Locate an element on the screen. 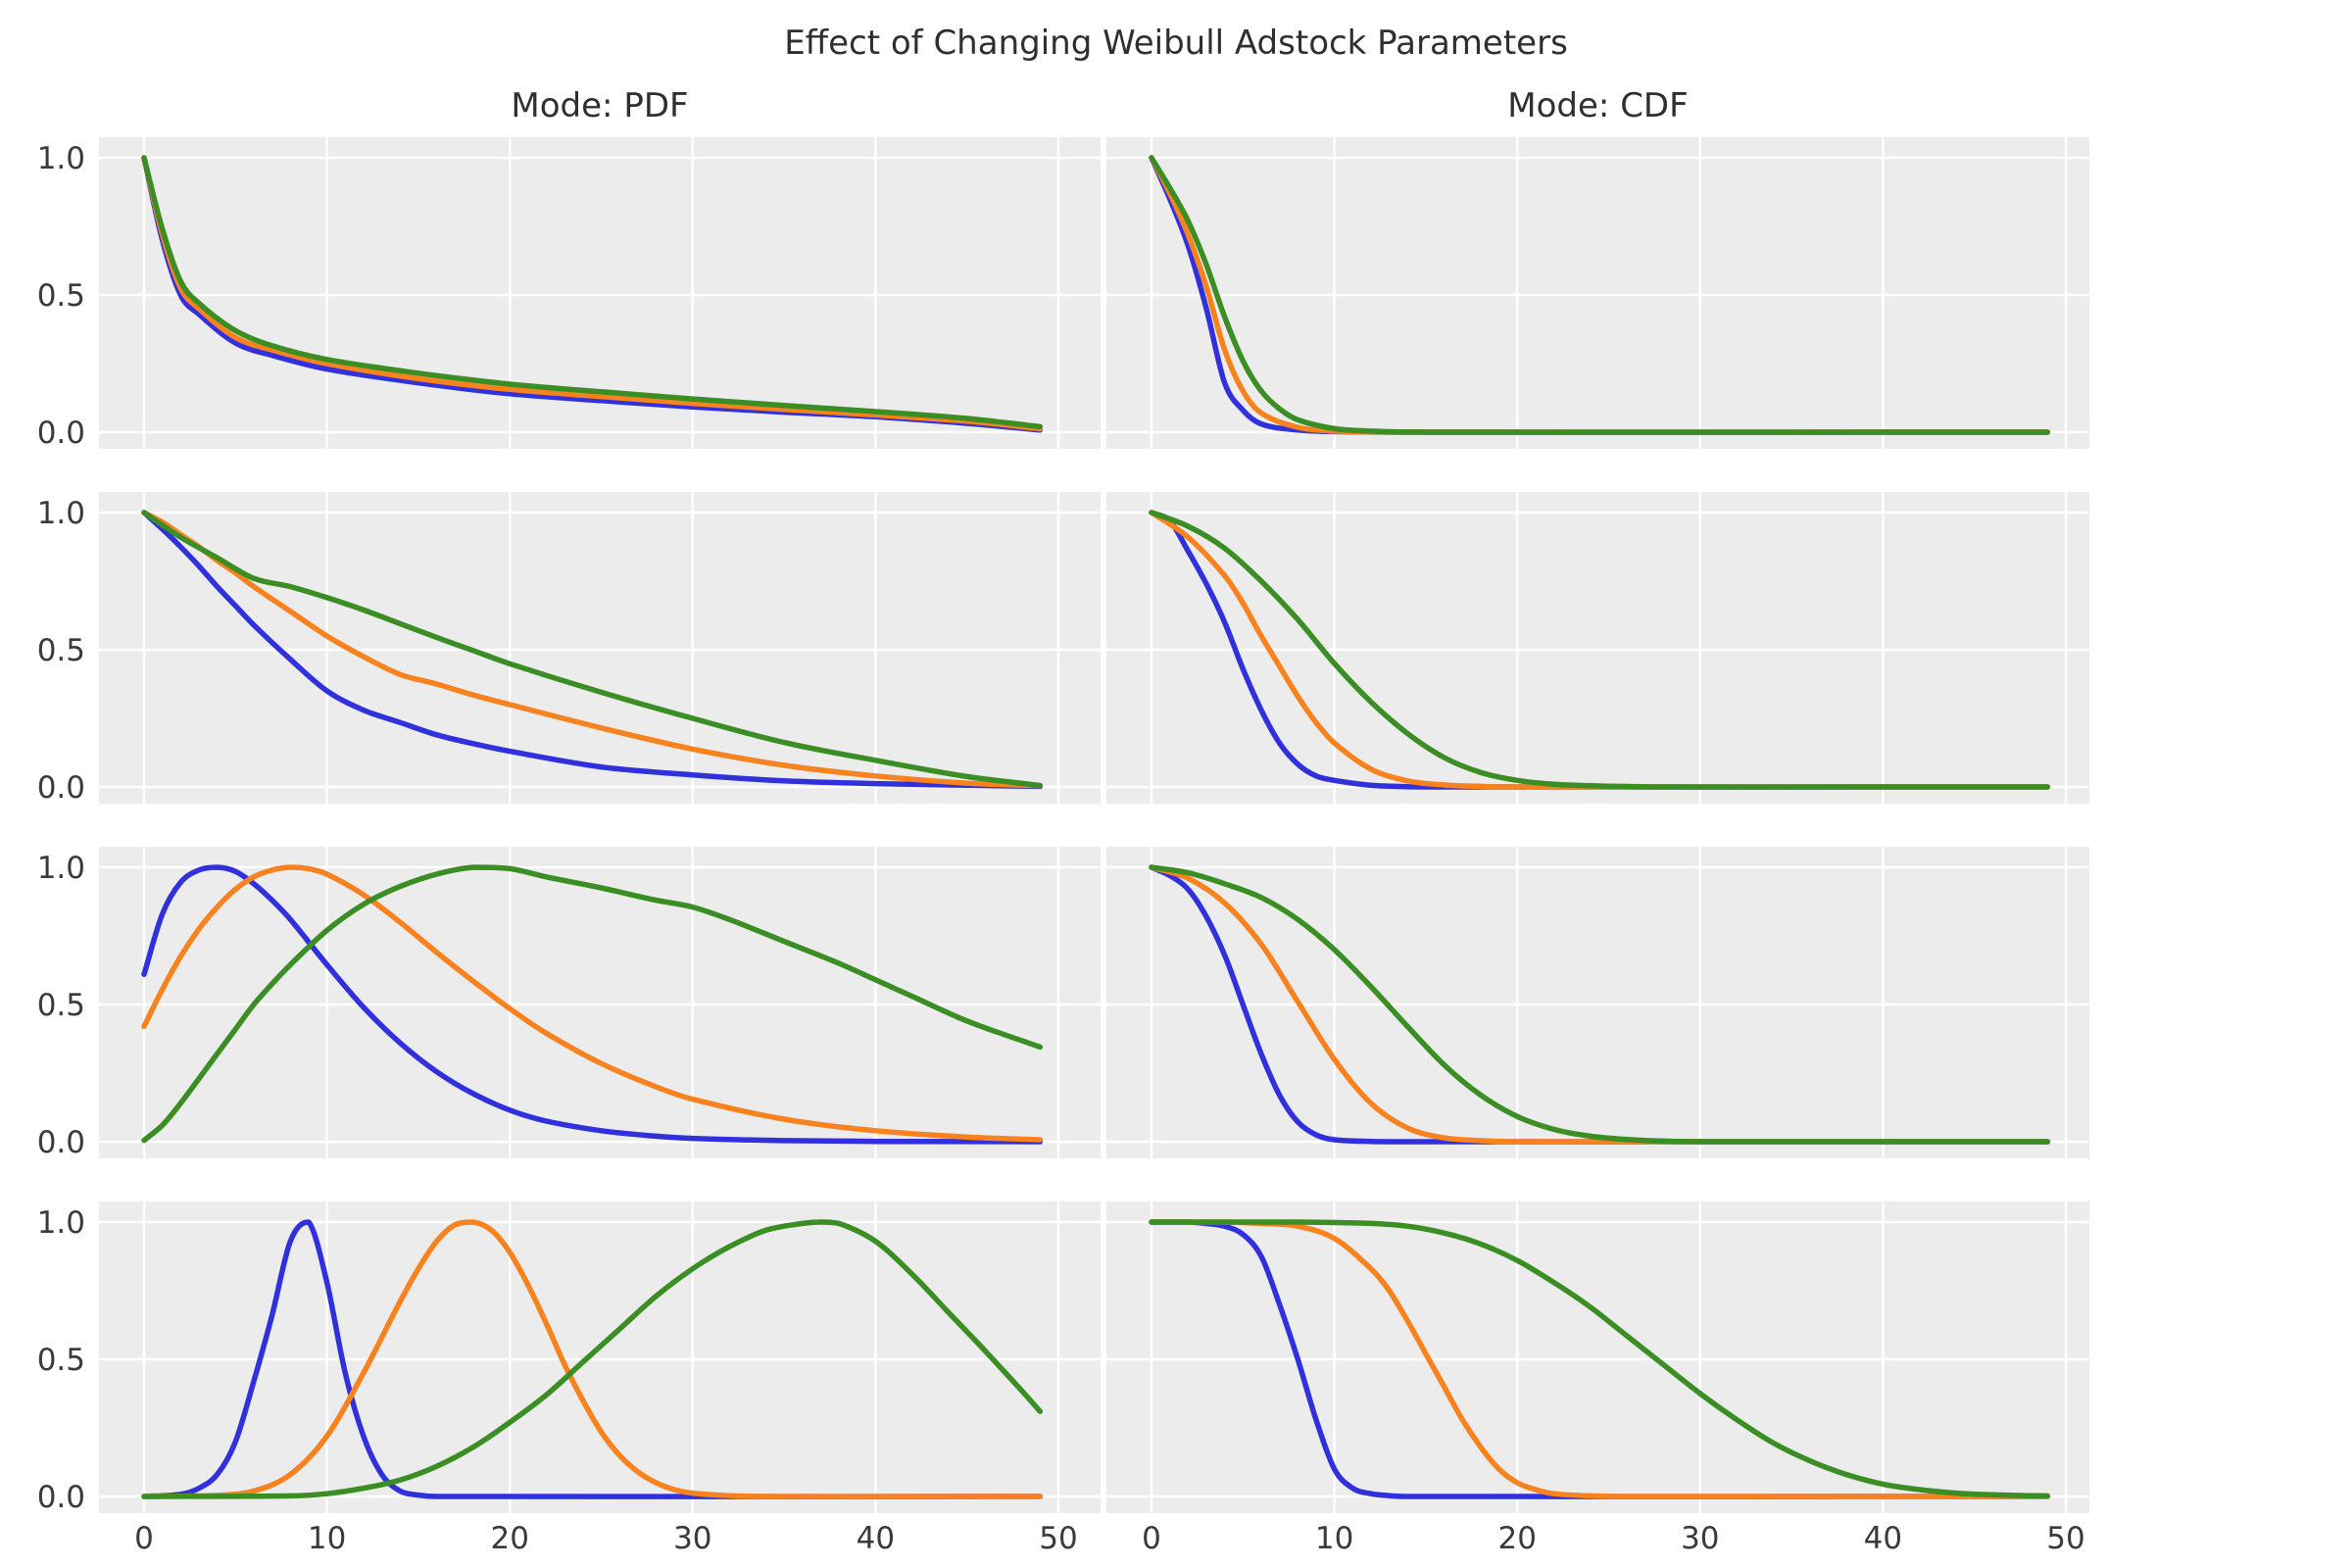  curve-row4-cdf-orange is located at coordinates (1600, 1359).